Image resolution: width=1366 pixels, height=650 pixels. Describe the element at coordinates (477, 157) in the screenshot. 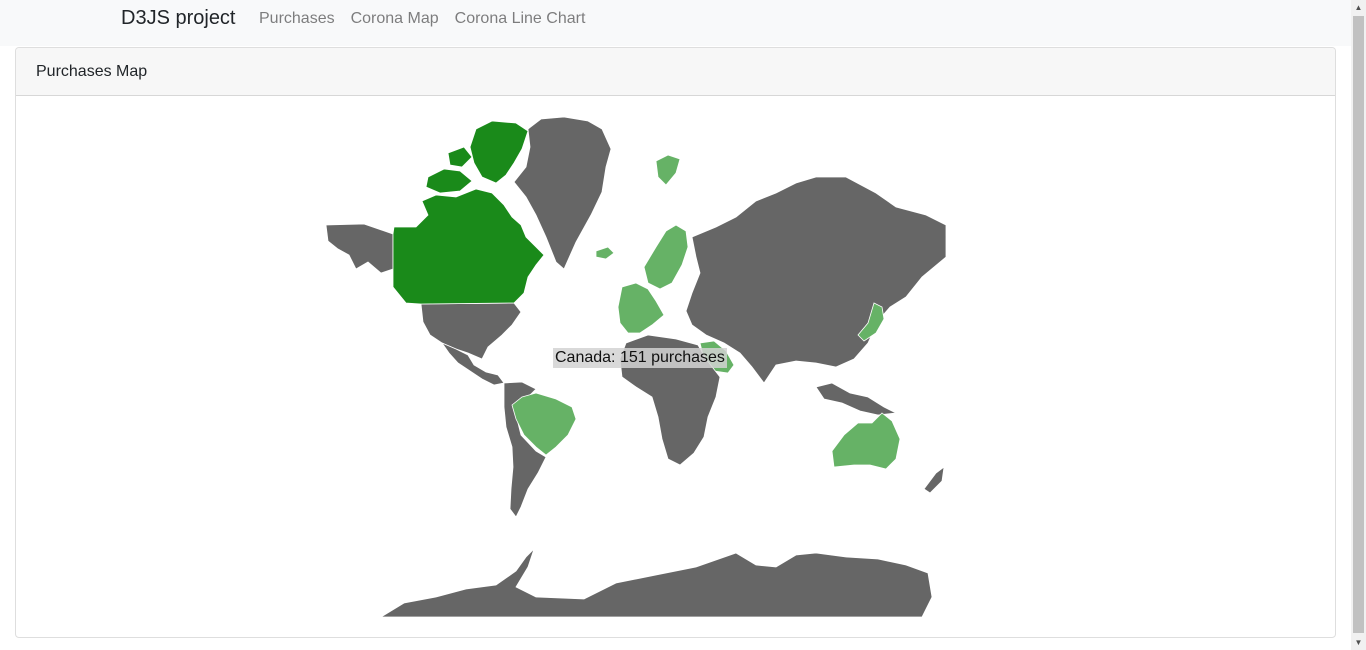

I see `region-canada-arctic` at that location.